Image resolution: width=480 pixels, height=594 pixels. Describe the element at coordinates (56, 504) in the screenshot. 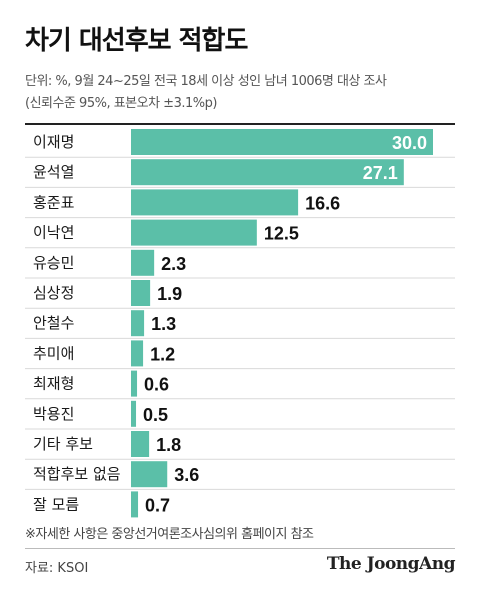

I see `category-label: 잘 모름` at that location.